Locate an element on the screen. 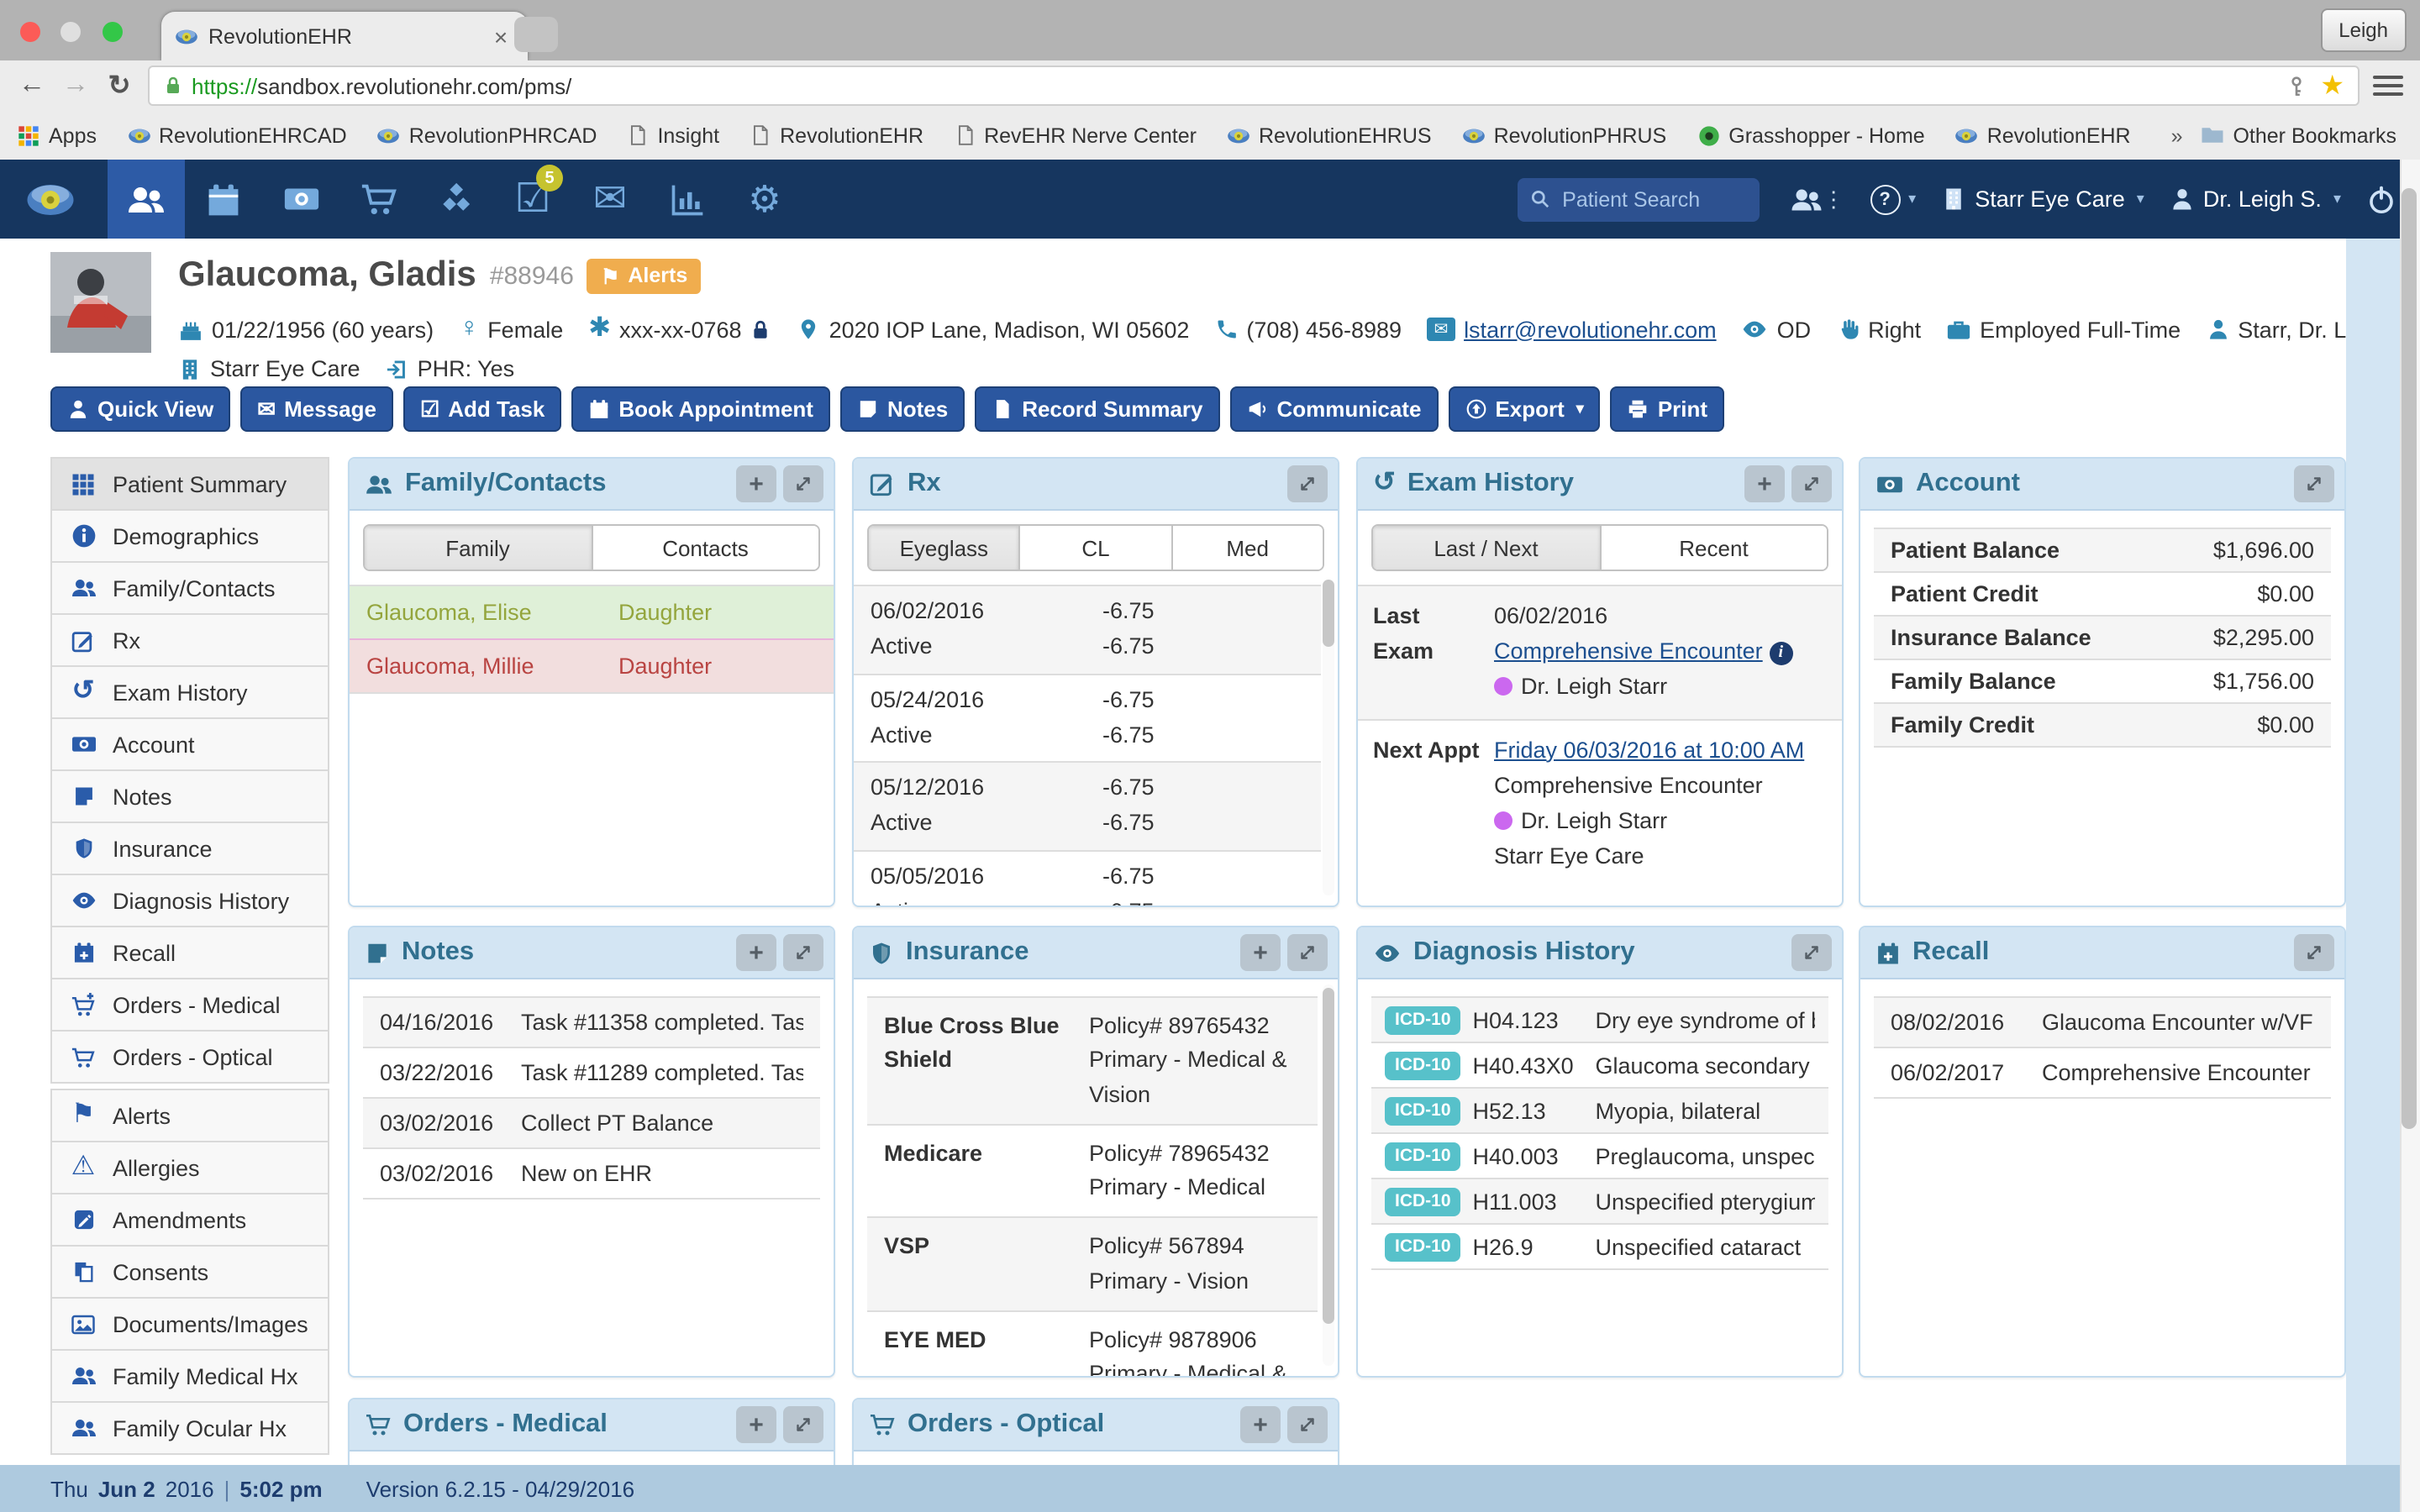 Image resolution: width=2420 pixels, height=1512 pixels. nav-inventory-icon is located at coordinates (455, 199).